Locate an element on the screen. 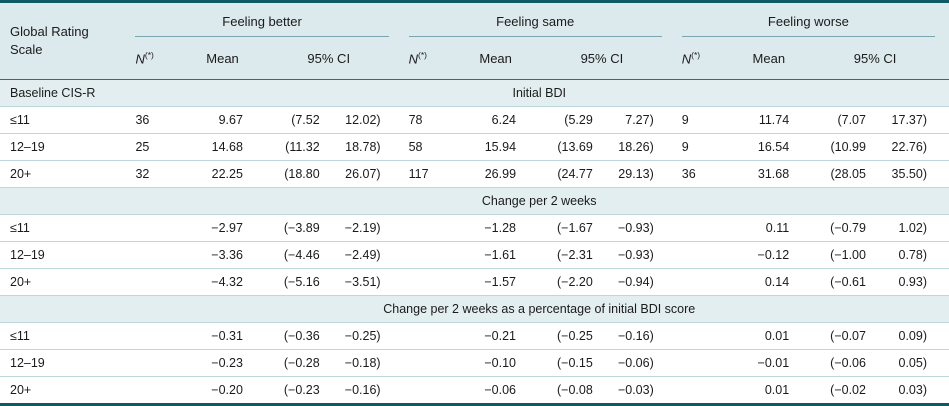 The height and width of the screenshot is (406, 949). cell-same-ci_lo: (−0.08 is located at coordinates (575, 390).